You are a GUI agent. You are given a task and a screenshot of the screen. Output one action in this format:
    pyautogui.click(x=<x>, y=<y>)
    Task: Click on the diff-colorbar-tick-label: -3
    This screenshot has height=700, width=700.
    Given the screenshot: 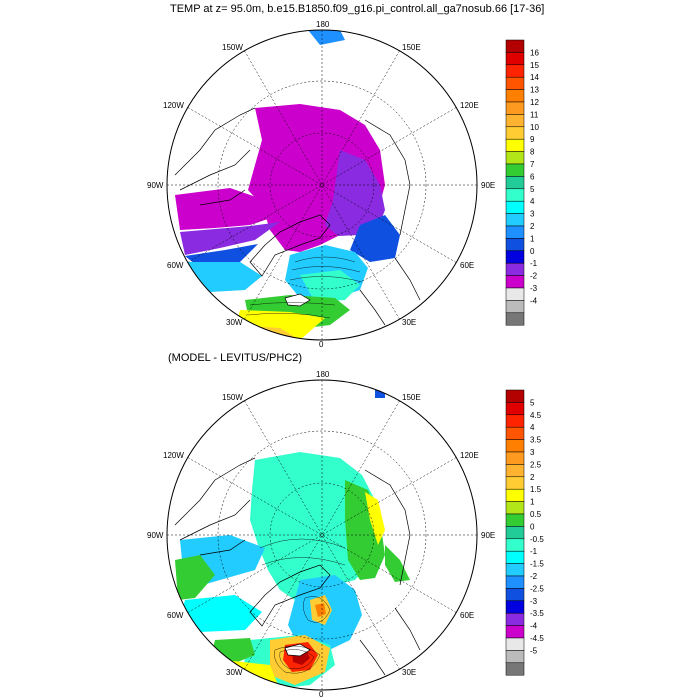 What is the action you would take?
    pyautogui.click(x=534, y=601)
    